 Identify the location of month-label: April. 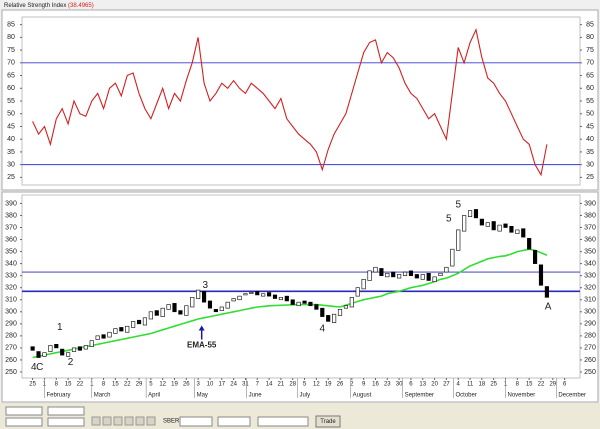
(154, 396).